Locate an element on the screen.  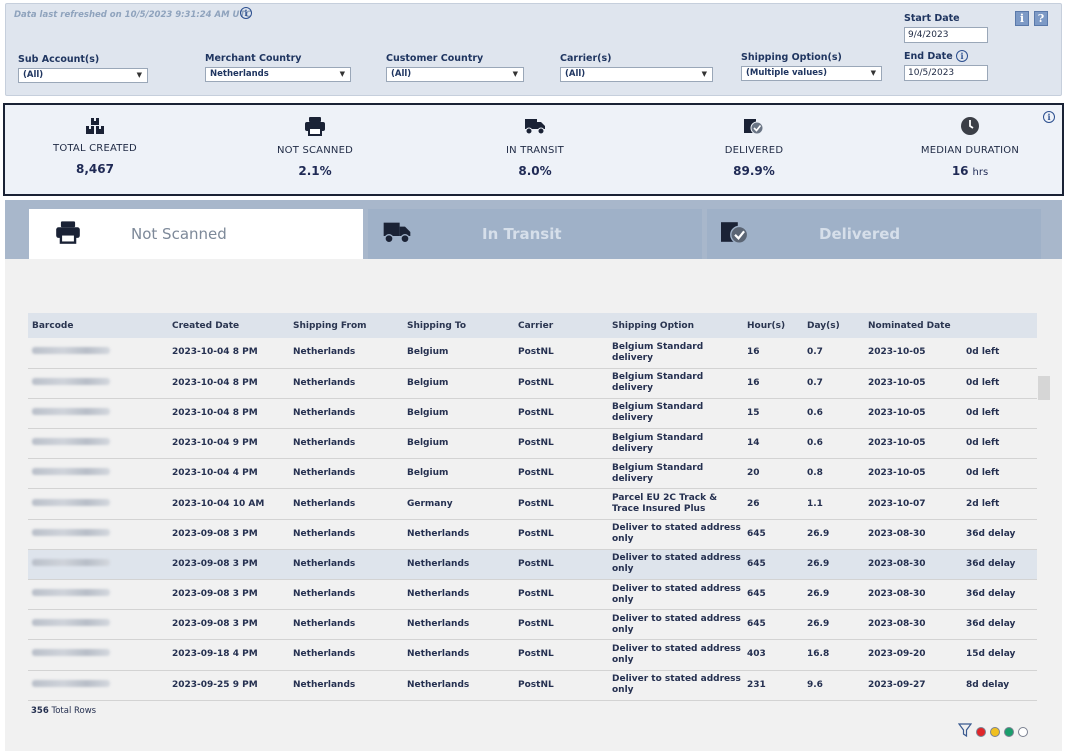
legend-dot-red is located at coordinates (981, 731).